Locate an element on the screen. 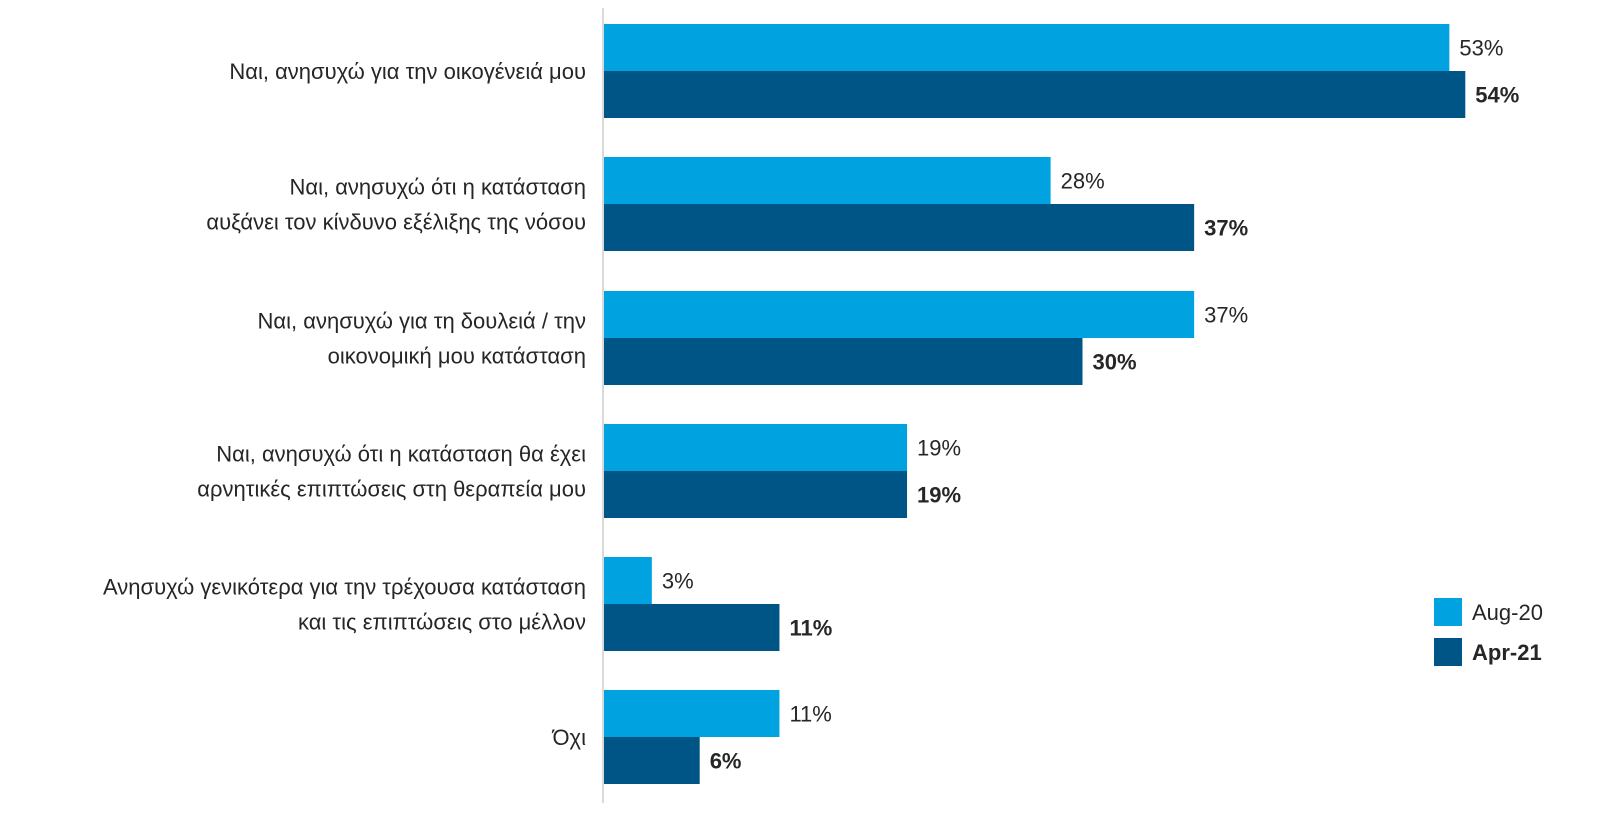 The width and height of the screenshot is (1621, 829). category-label: Ναι, ανησυχώ για την οικογένειά μου is located at coordinates (407, 71).